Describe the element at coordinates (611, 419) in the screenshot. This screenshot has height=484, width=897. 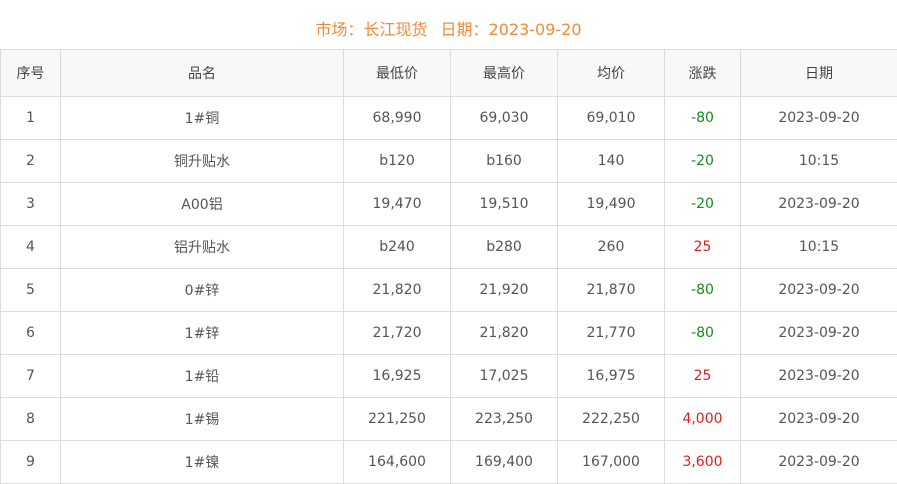
I see `cell-avg: 222,250` at that location.